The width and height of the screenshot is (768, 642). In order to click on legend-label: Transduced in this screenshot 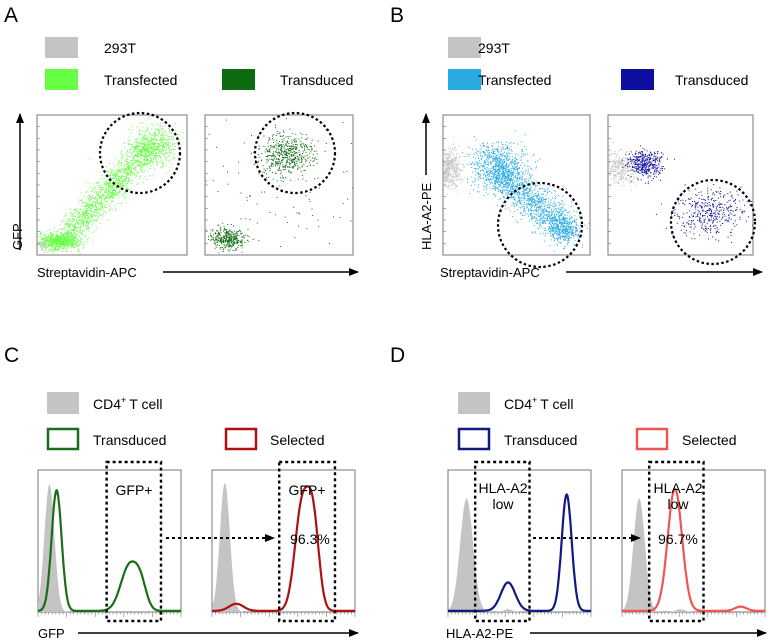, I will do `click(316, 80)`.